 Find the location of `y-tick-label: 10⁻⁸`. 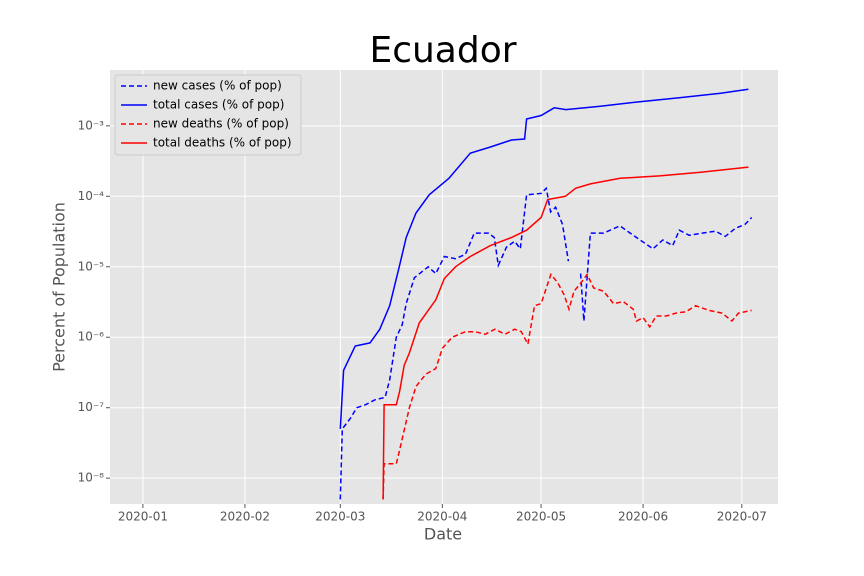

y-tick-label: 10⁻⁸ is located at coordinates (91, 478).